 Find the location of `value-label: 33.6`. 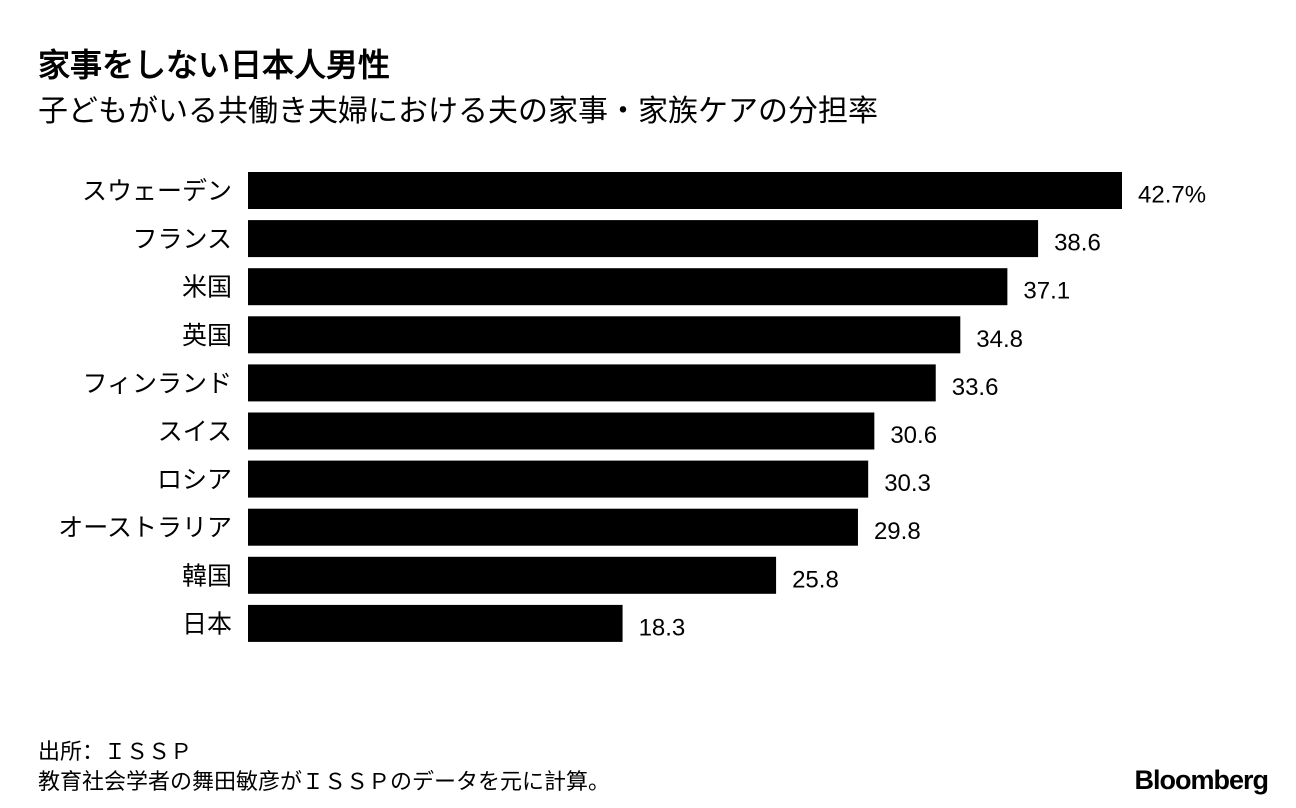

value-label: 33.6 is located at coordinates (975, 387).